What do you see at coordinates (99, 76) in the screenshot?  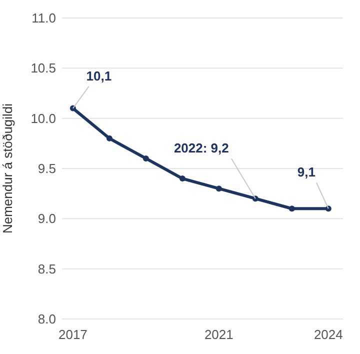 I see `annotation: 10,1` at bounding box center [99, 76].